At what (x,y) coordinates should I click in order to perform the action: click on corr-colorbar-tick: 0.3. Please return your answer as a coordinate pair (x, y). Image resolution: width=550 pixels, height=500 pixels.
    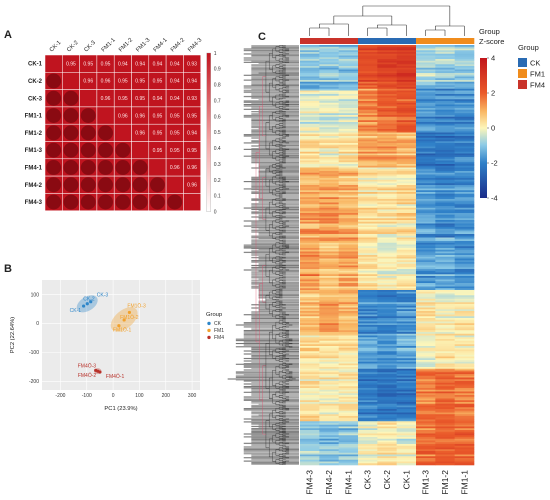
    Looking at the image, I should click on (217, 165).